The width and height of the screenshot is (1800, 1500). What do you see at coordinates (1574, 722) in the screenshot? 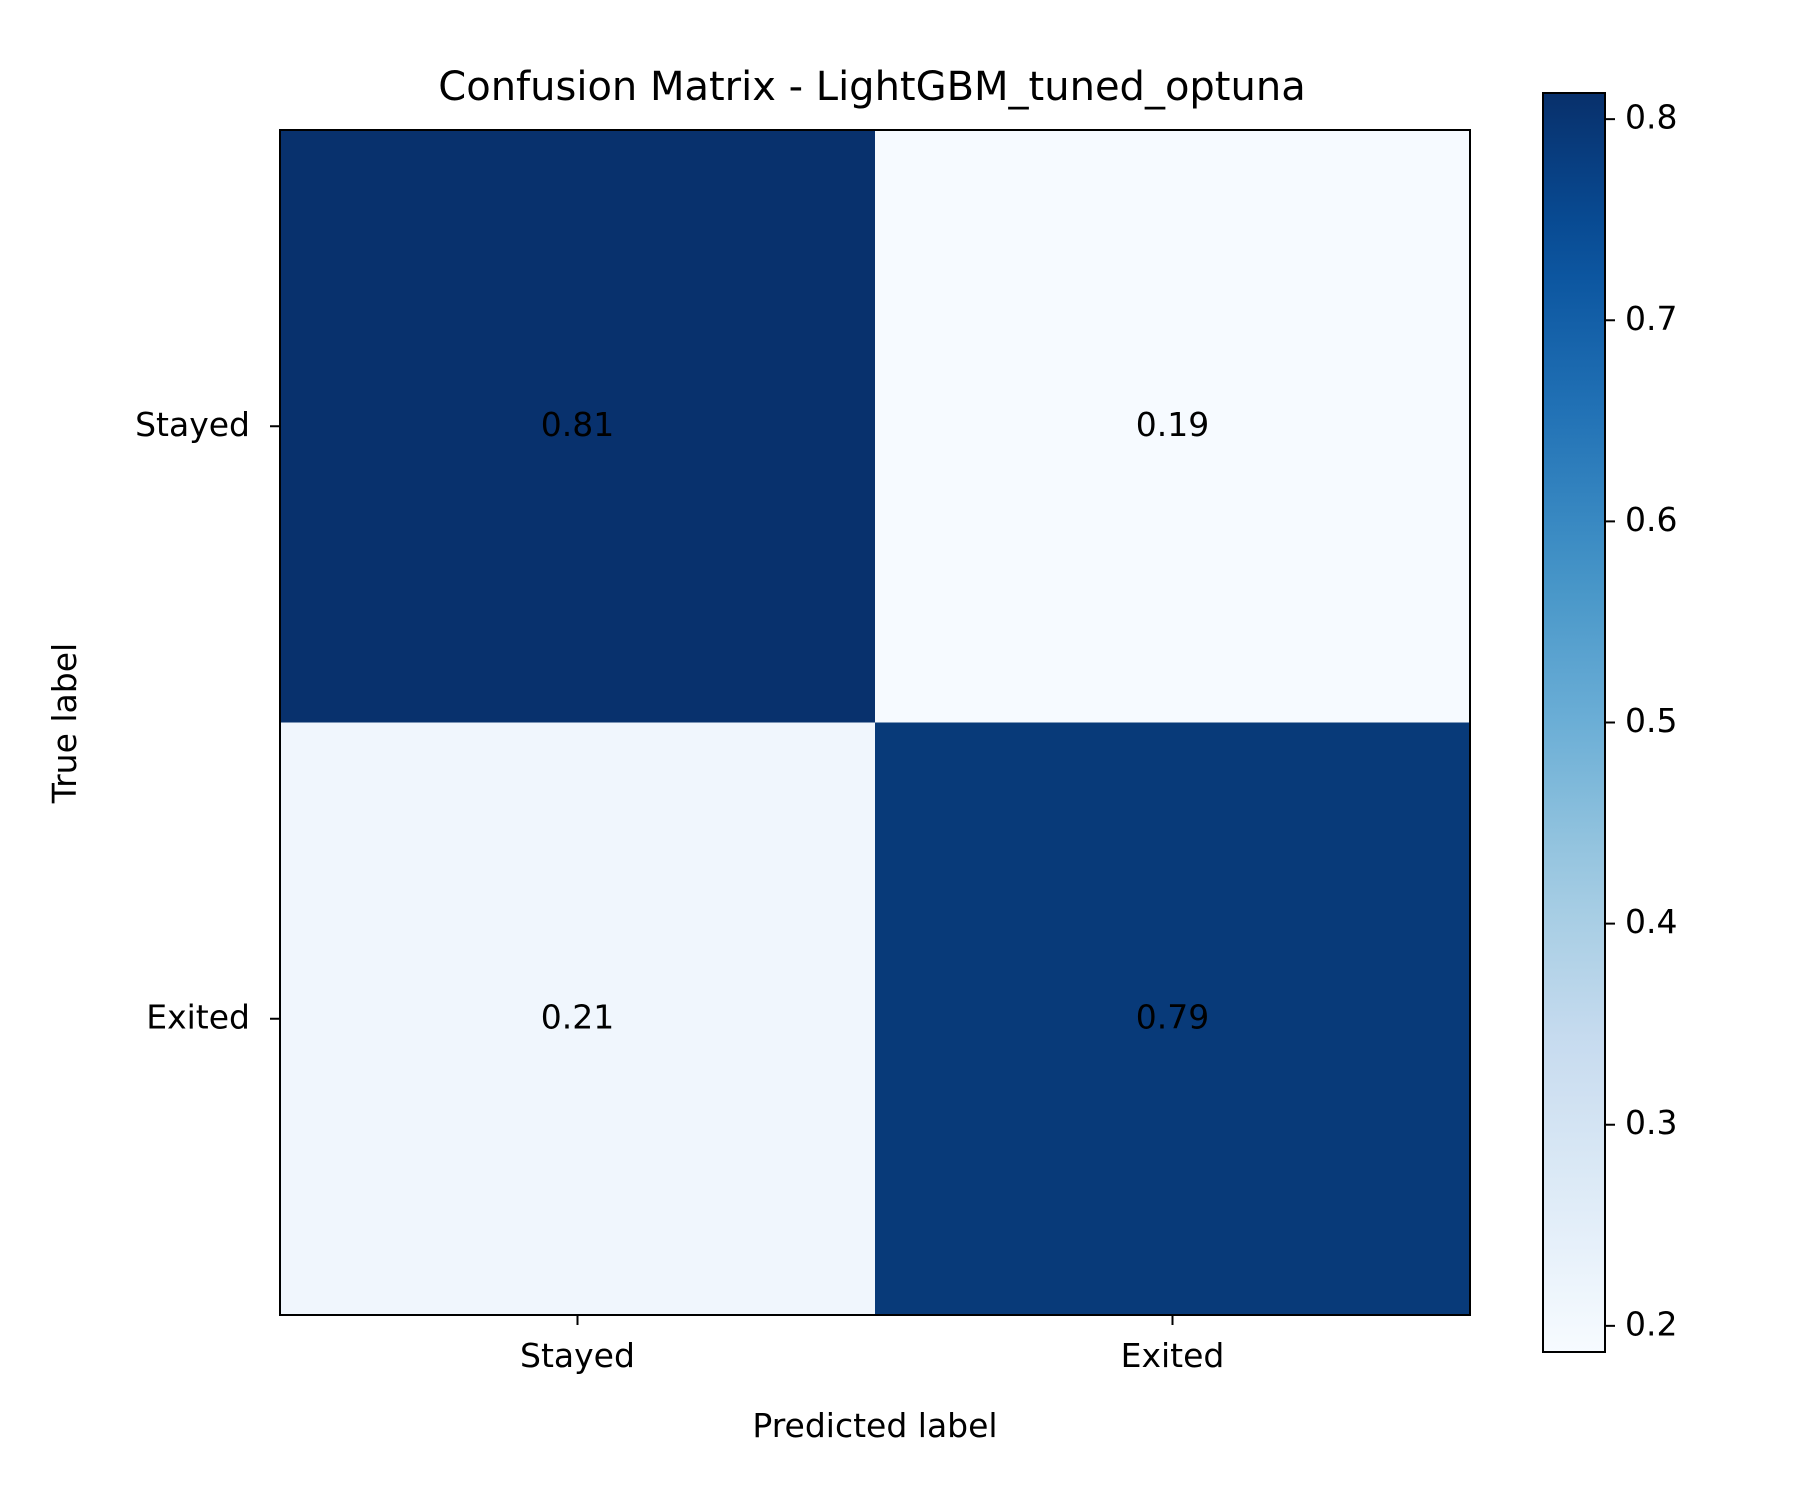
I see `colorbar-gradient` at bounding box center [1574, 722].